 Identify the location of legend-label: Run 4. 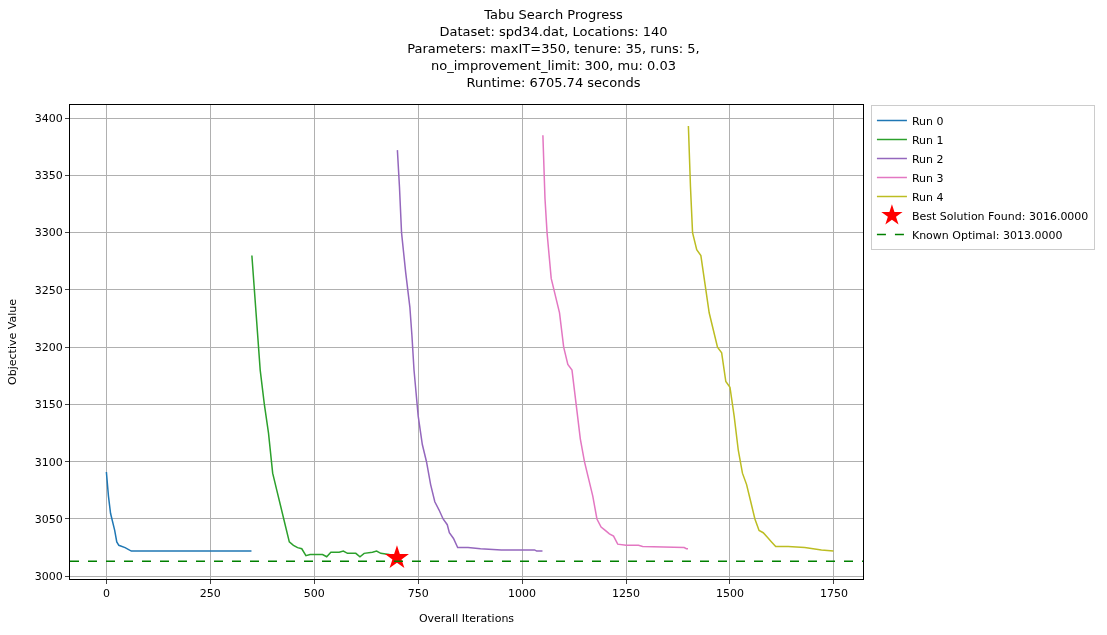
(927, 197).